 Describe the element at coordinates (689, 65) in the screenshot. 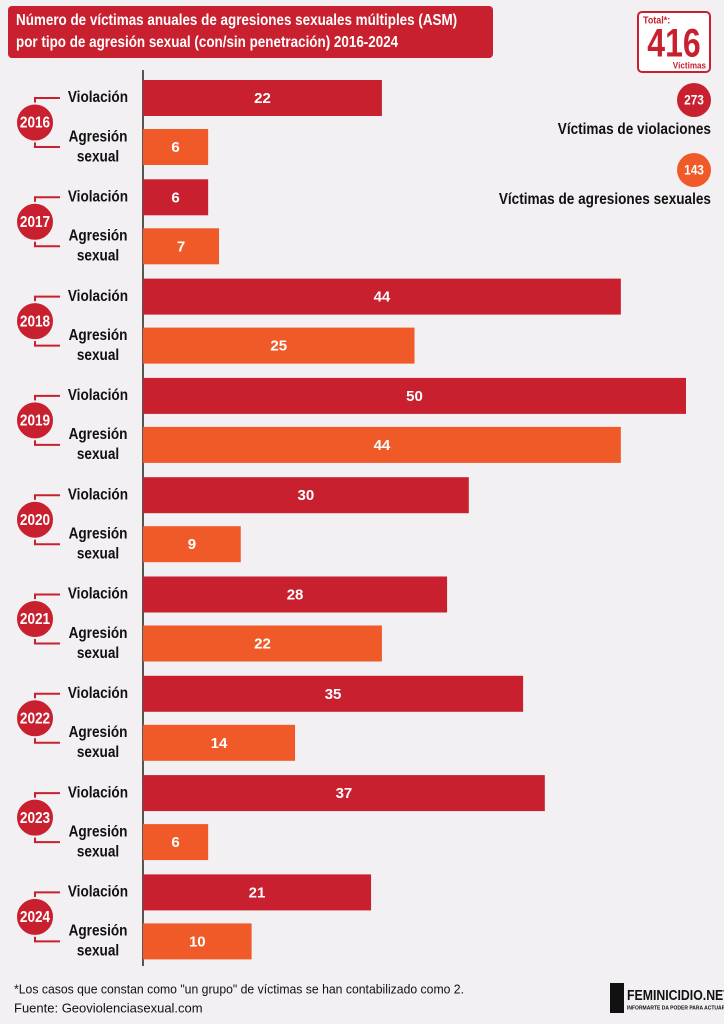

I see `total-unit: Víctimas` at that location.